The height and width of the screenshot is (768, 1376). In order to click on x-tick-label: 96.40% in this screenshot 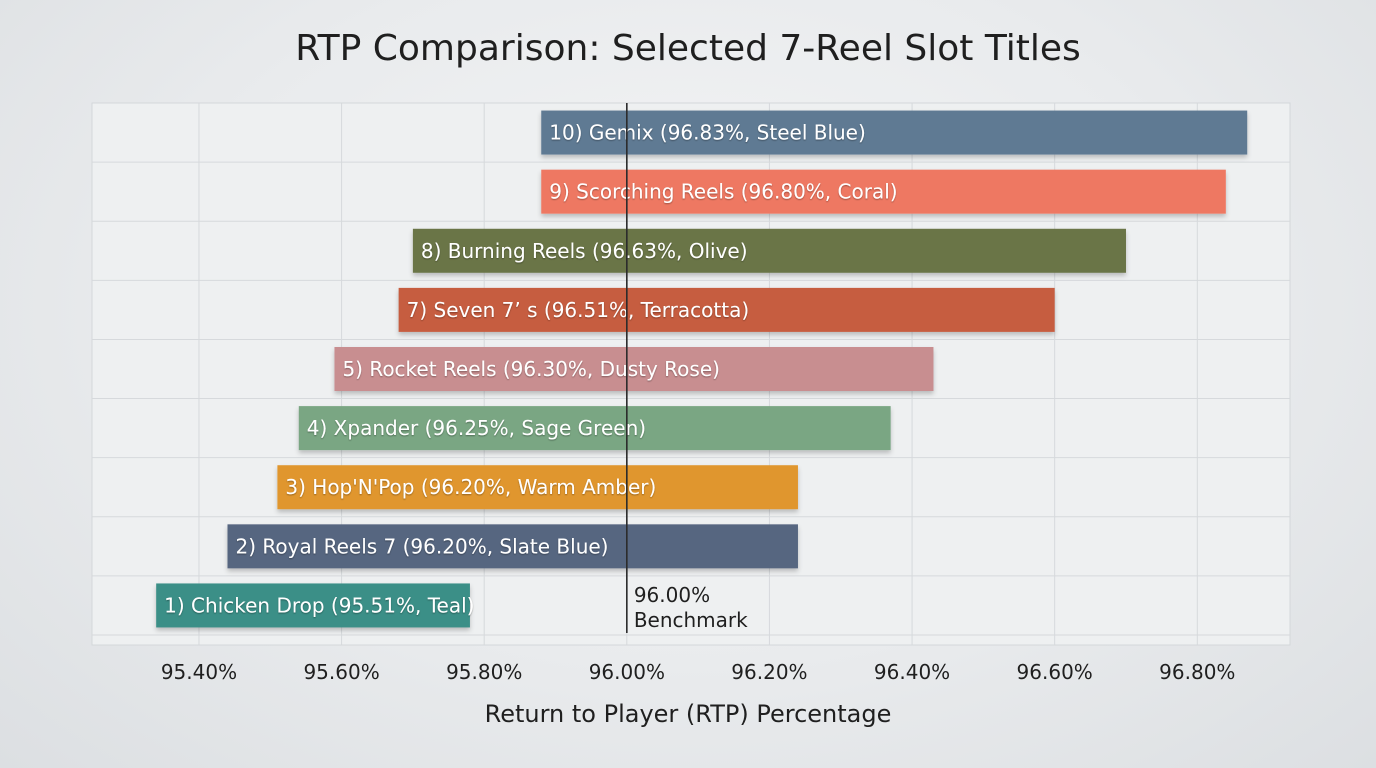, I will do `click(912, 672)`.